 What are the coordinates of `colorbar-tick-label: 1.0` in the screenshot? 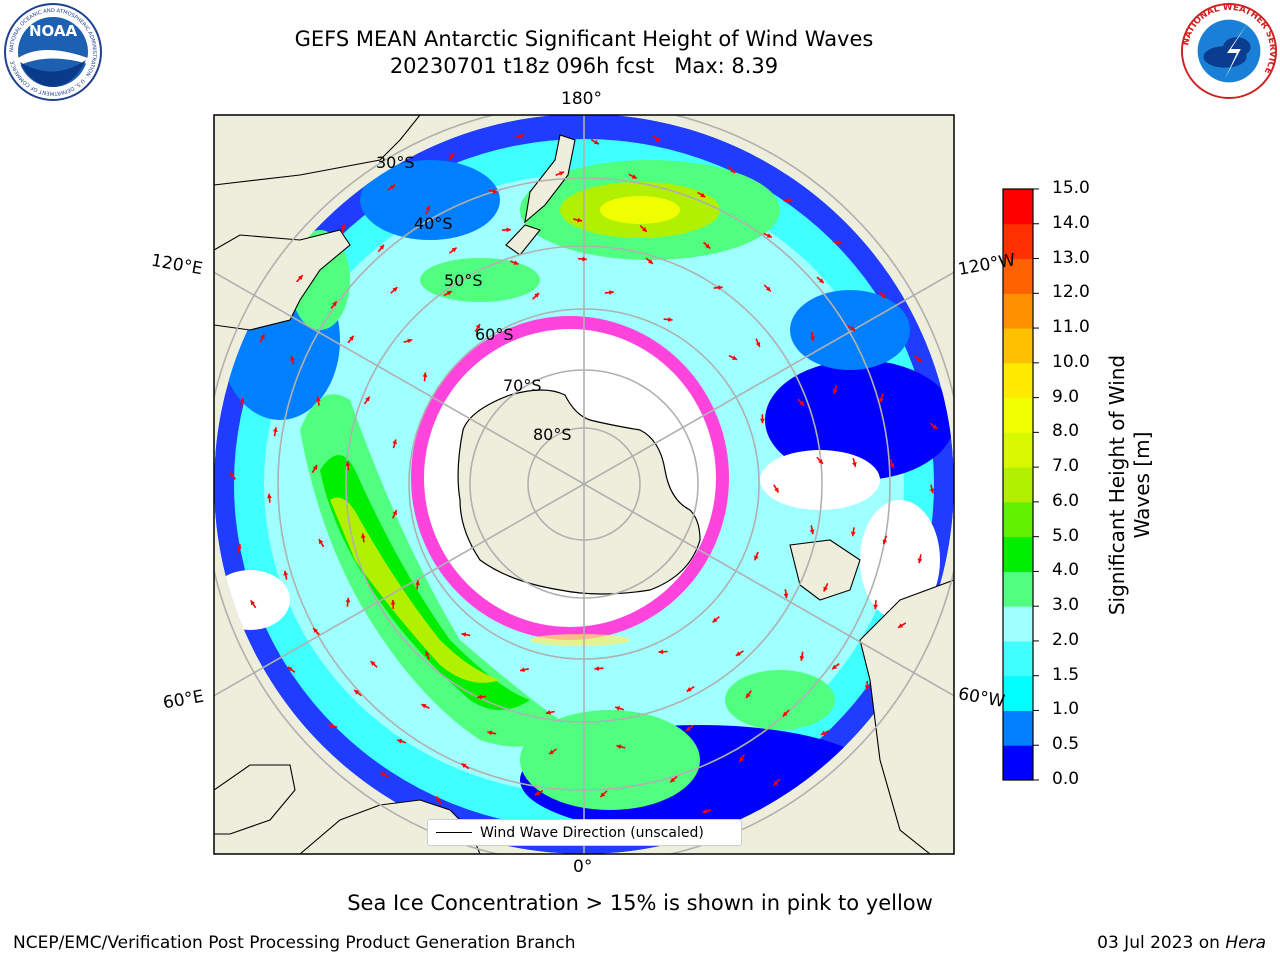 It's located at (1066, 709).